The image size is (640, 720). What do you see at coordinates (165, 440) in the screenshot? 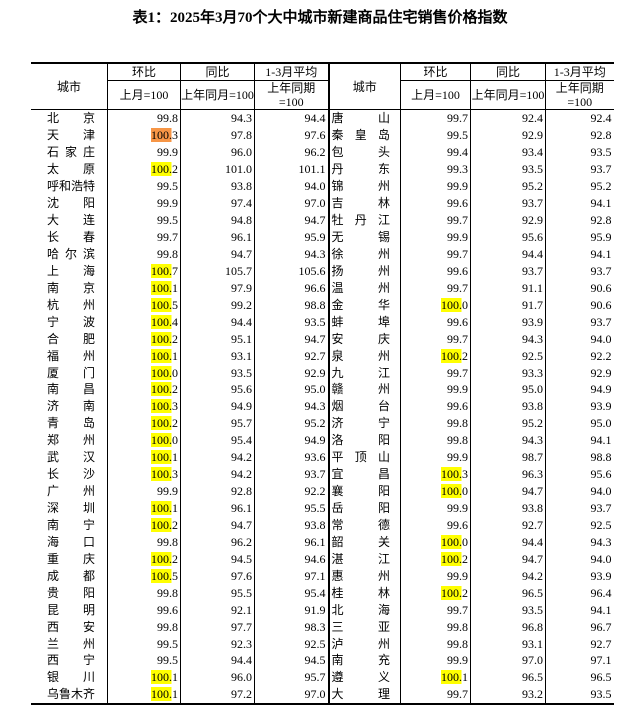
I see `highlighted-value: 100.0` at bounding box center [165, 440].